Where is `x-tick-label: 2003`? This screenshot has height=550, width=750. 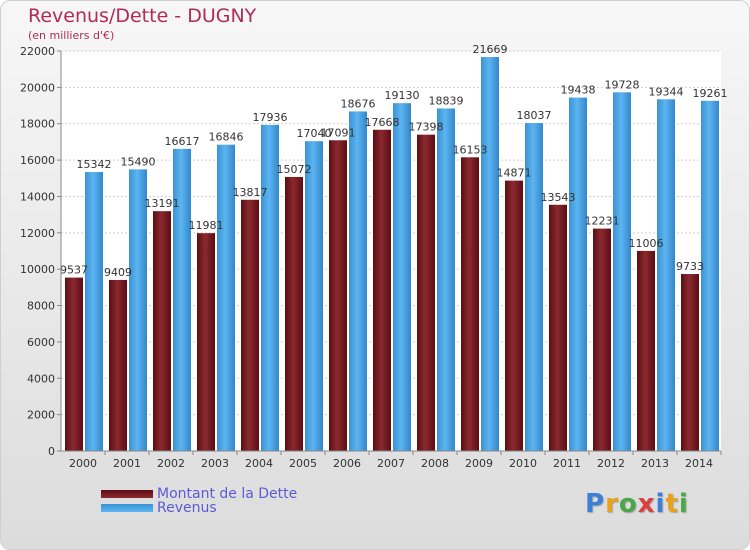
x-tick-label: 2003 is located at coordinates (215, 463).